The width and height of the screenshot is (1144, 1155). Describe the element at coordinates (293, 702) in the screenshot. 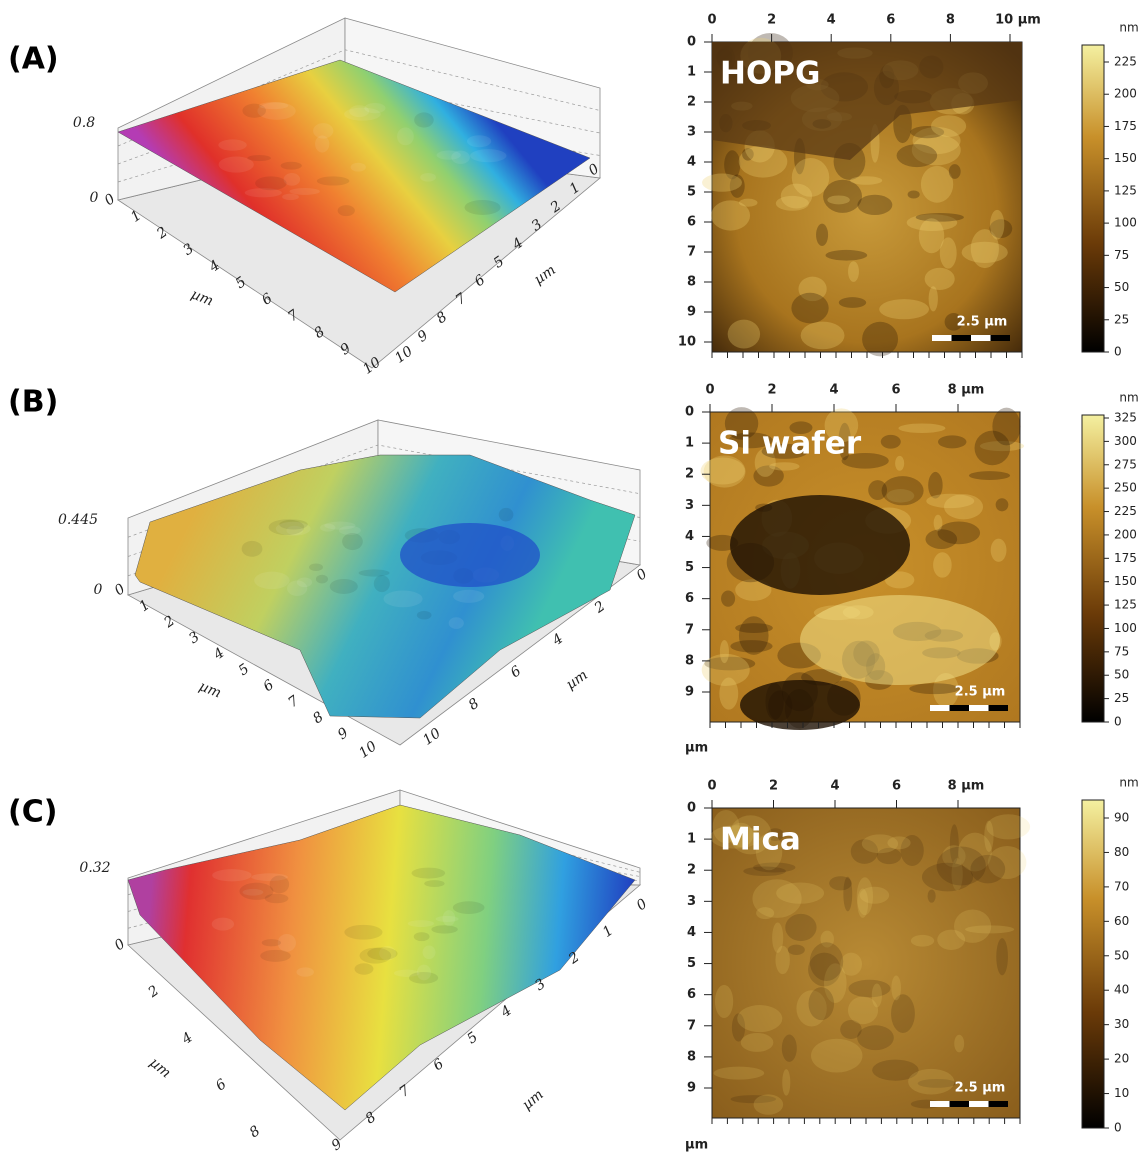

I see `axis-tick-label: 7` at that location.